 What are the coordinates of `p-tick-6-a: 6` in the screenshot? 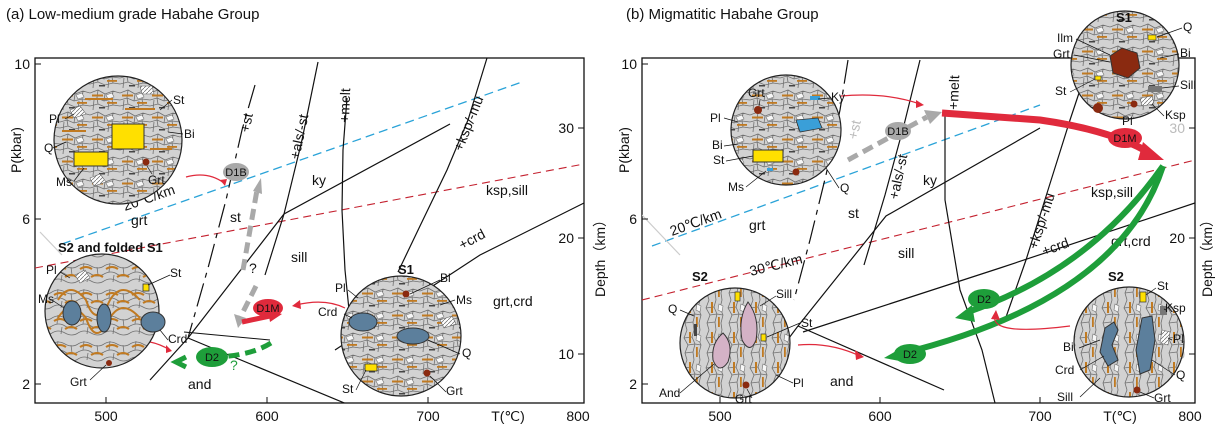 It's located at (26, 219).